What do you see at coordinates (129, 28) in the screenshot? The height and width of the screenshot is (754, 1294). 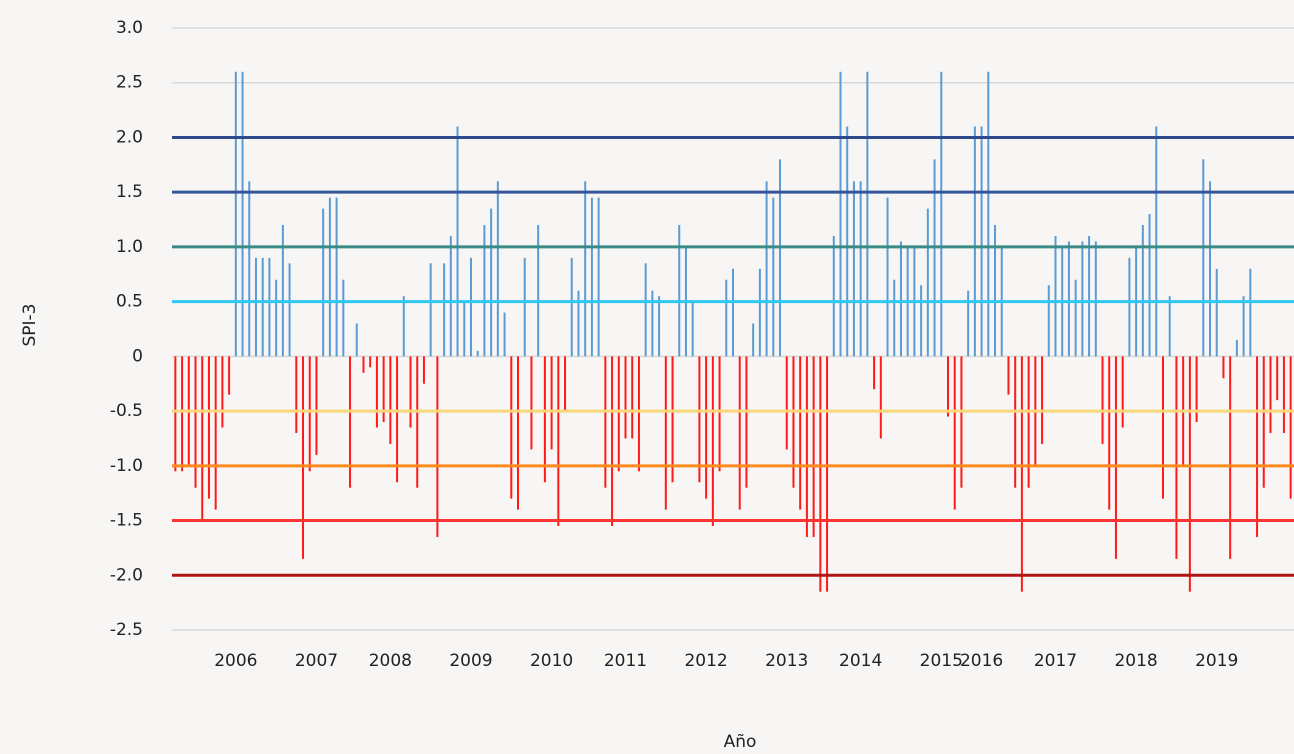 I see `y-tick-label: 3.0` at bounding box center [129, 28].